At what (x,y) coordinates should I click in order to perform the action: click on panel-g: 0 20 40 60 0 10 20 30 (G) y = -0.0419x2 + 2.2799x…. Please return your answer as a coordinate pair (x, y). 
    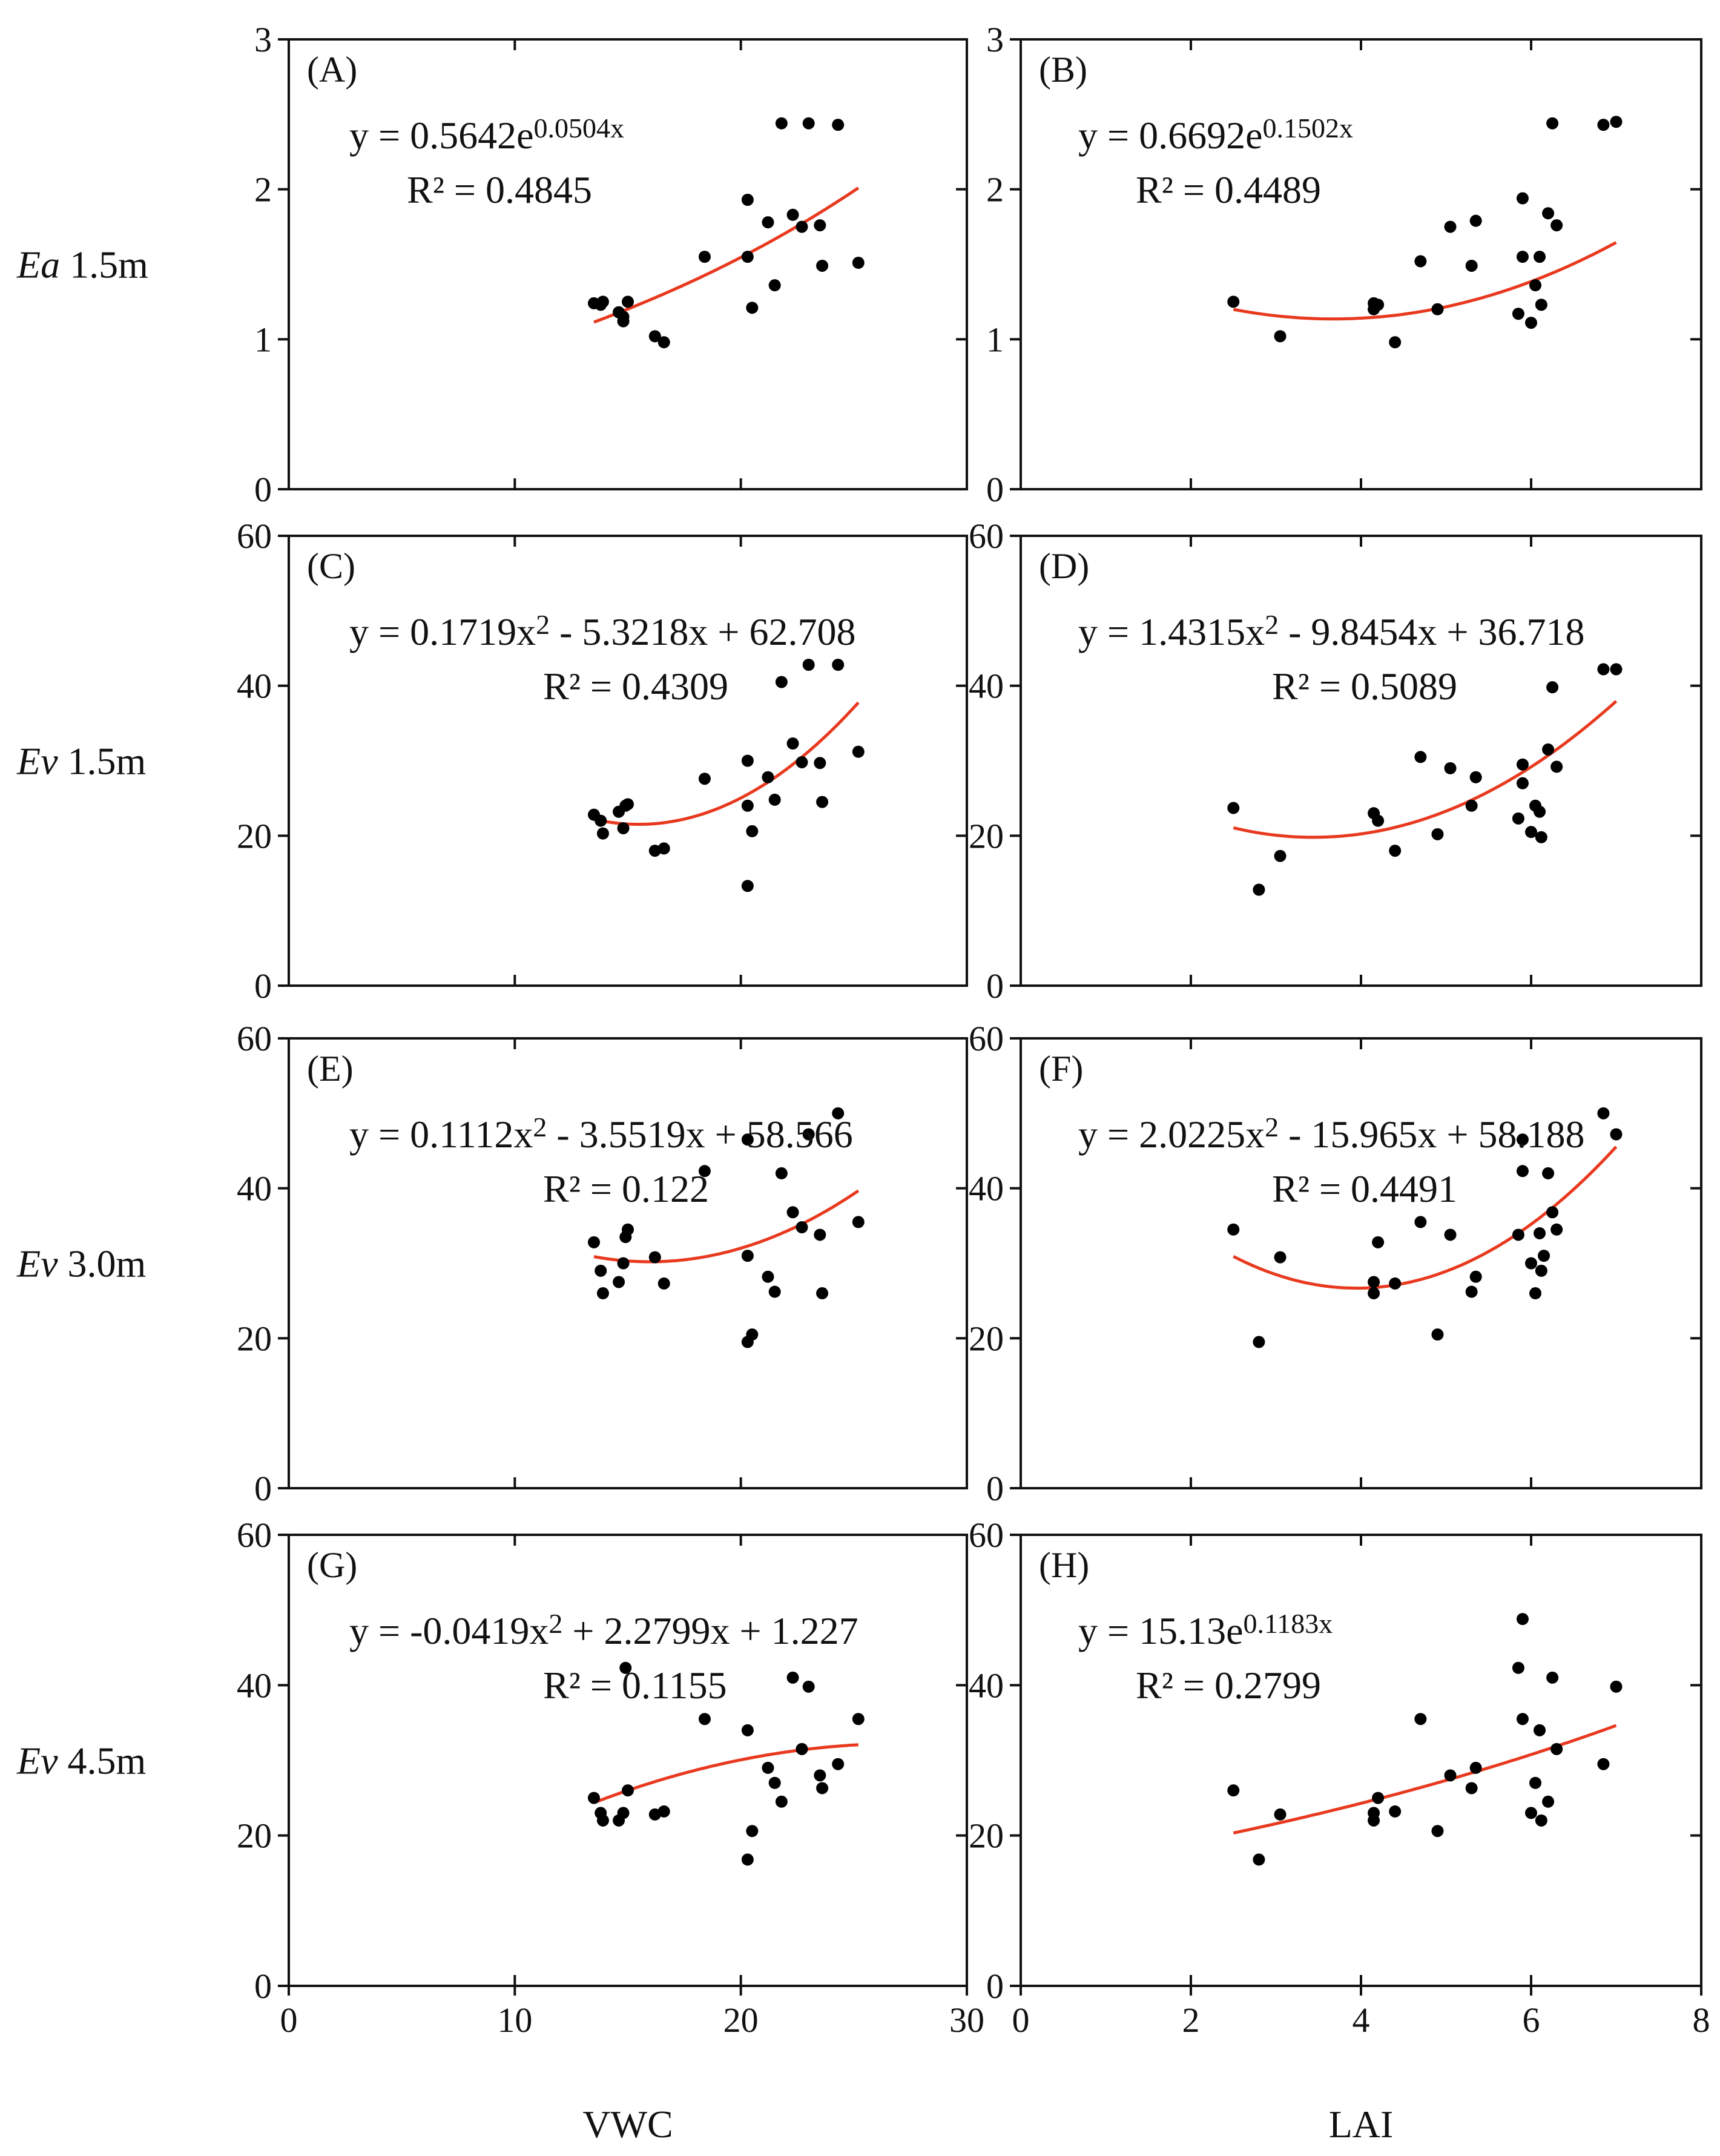
    Looking at the image, I should click on (611, 1777).